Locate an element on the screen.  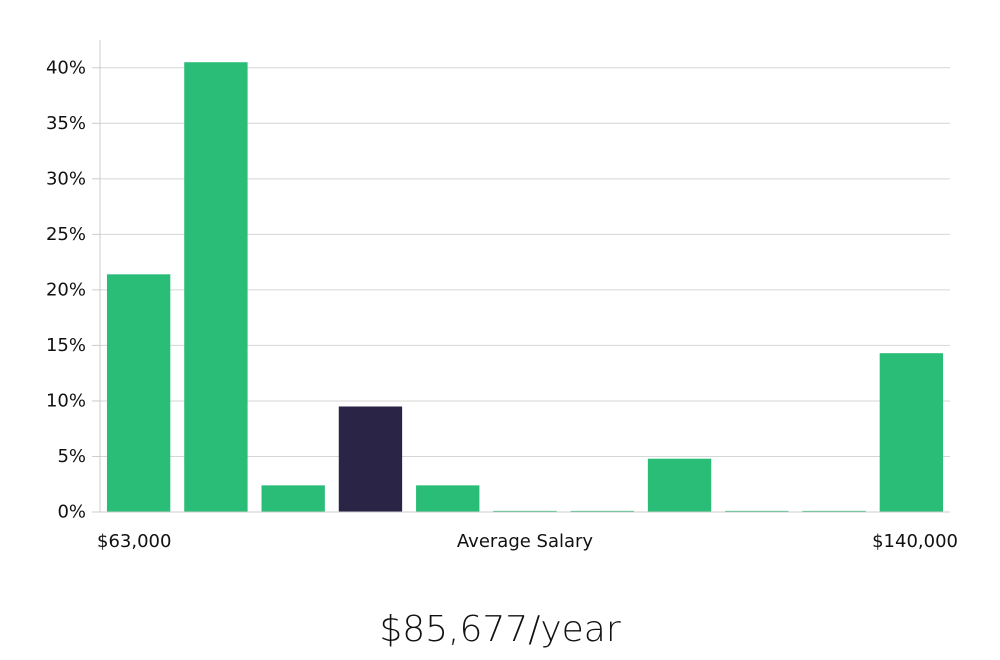
y-tick-label: 30% is located at coordinates (66, 178).